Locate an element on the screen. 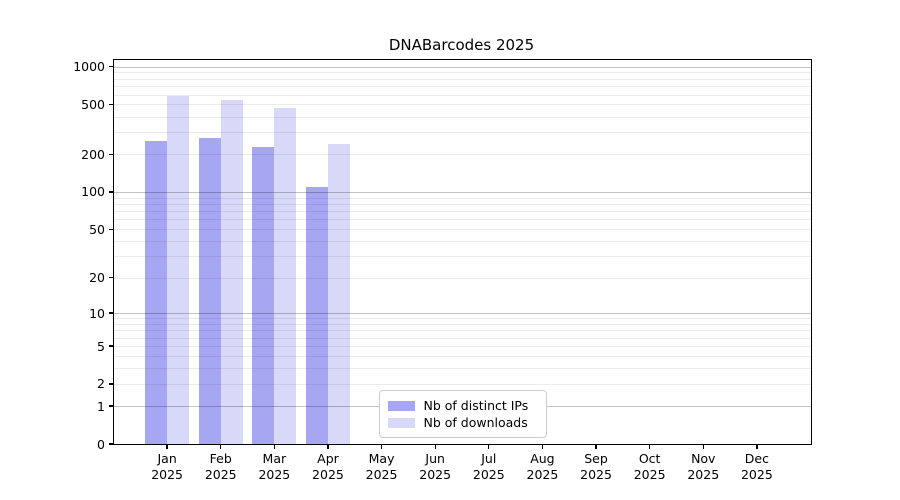 Image resolution: width=900 pixels, height=500 pixels. y-tick-label-2: 2 is located at coordinates (101, 384).